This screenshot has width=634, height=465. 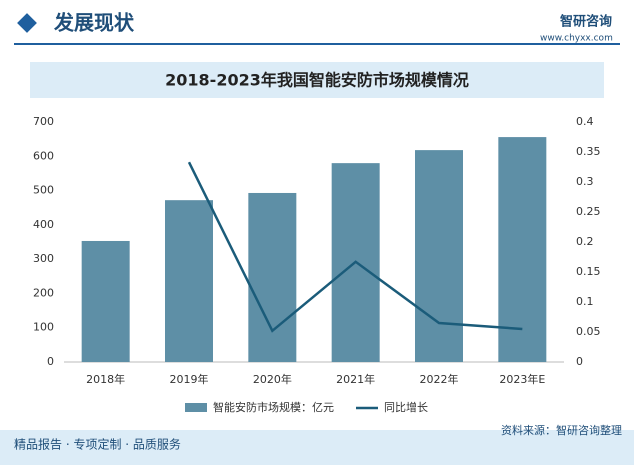 I want to click on header-title: 发展现状, so click(x=94, y=23).